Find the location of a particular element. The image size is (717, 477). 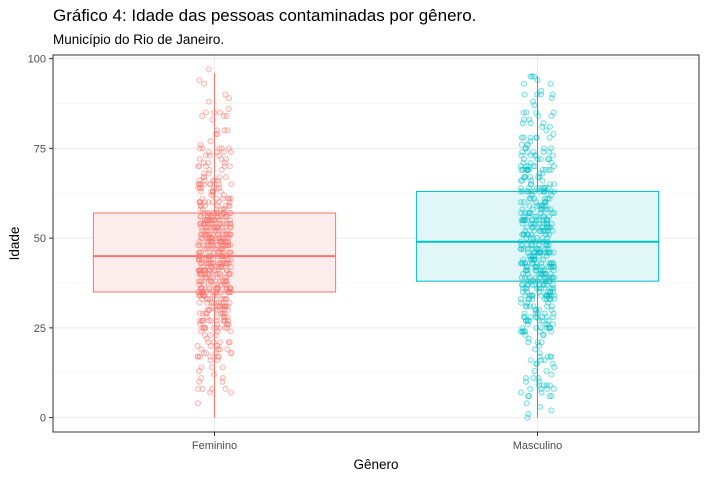

chart-subtitle: Município do Rio de Janeiro. is located at coordinates (139, 39).